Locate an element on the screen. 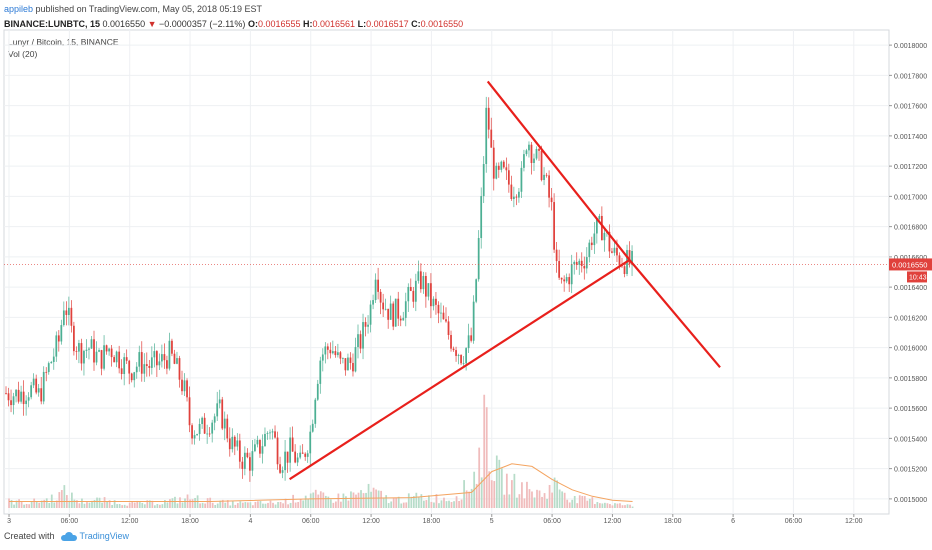  symbol-label: BINANCE:LUNBTC, 15 is located at coordinates (52, 24).